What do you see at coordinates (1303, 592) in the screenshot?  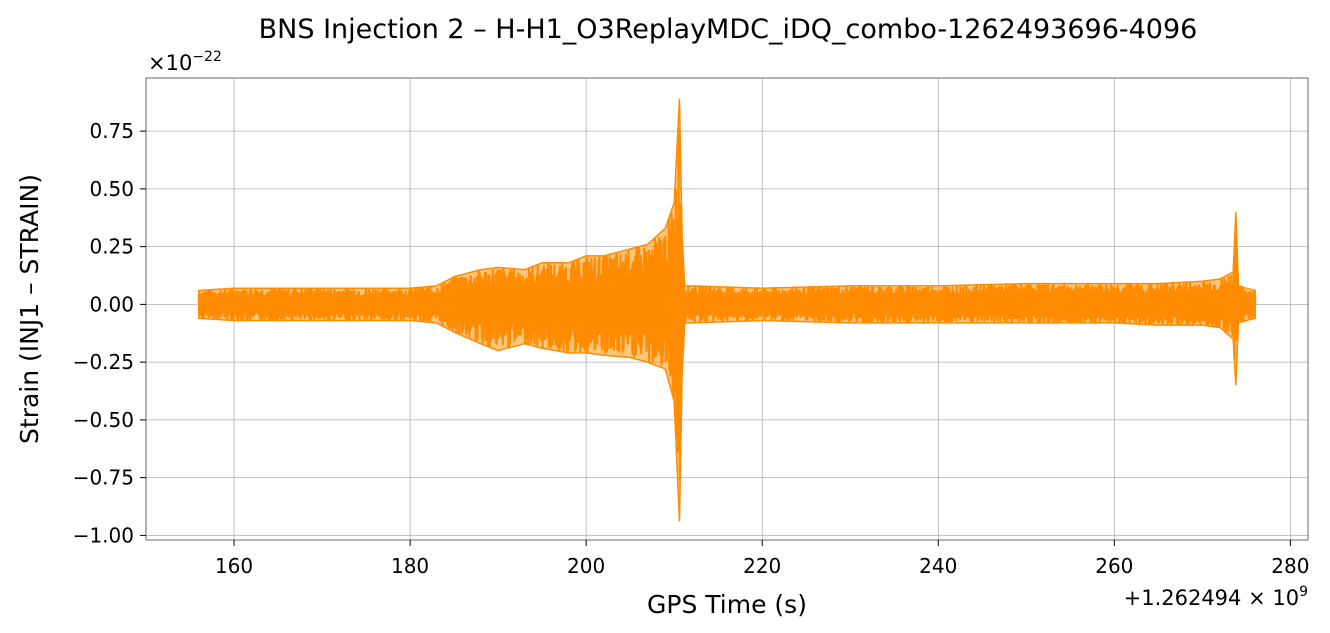 I see `x-offset-exponent: 9` at bounding box center [1303, 592].